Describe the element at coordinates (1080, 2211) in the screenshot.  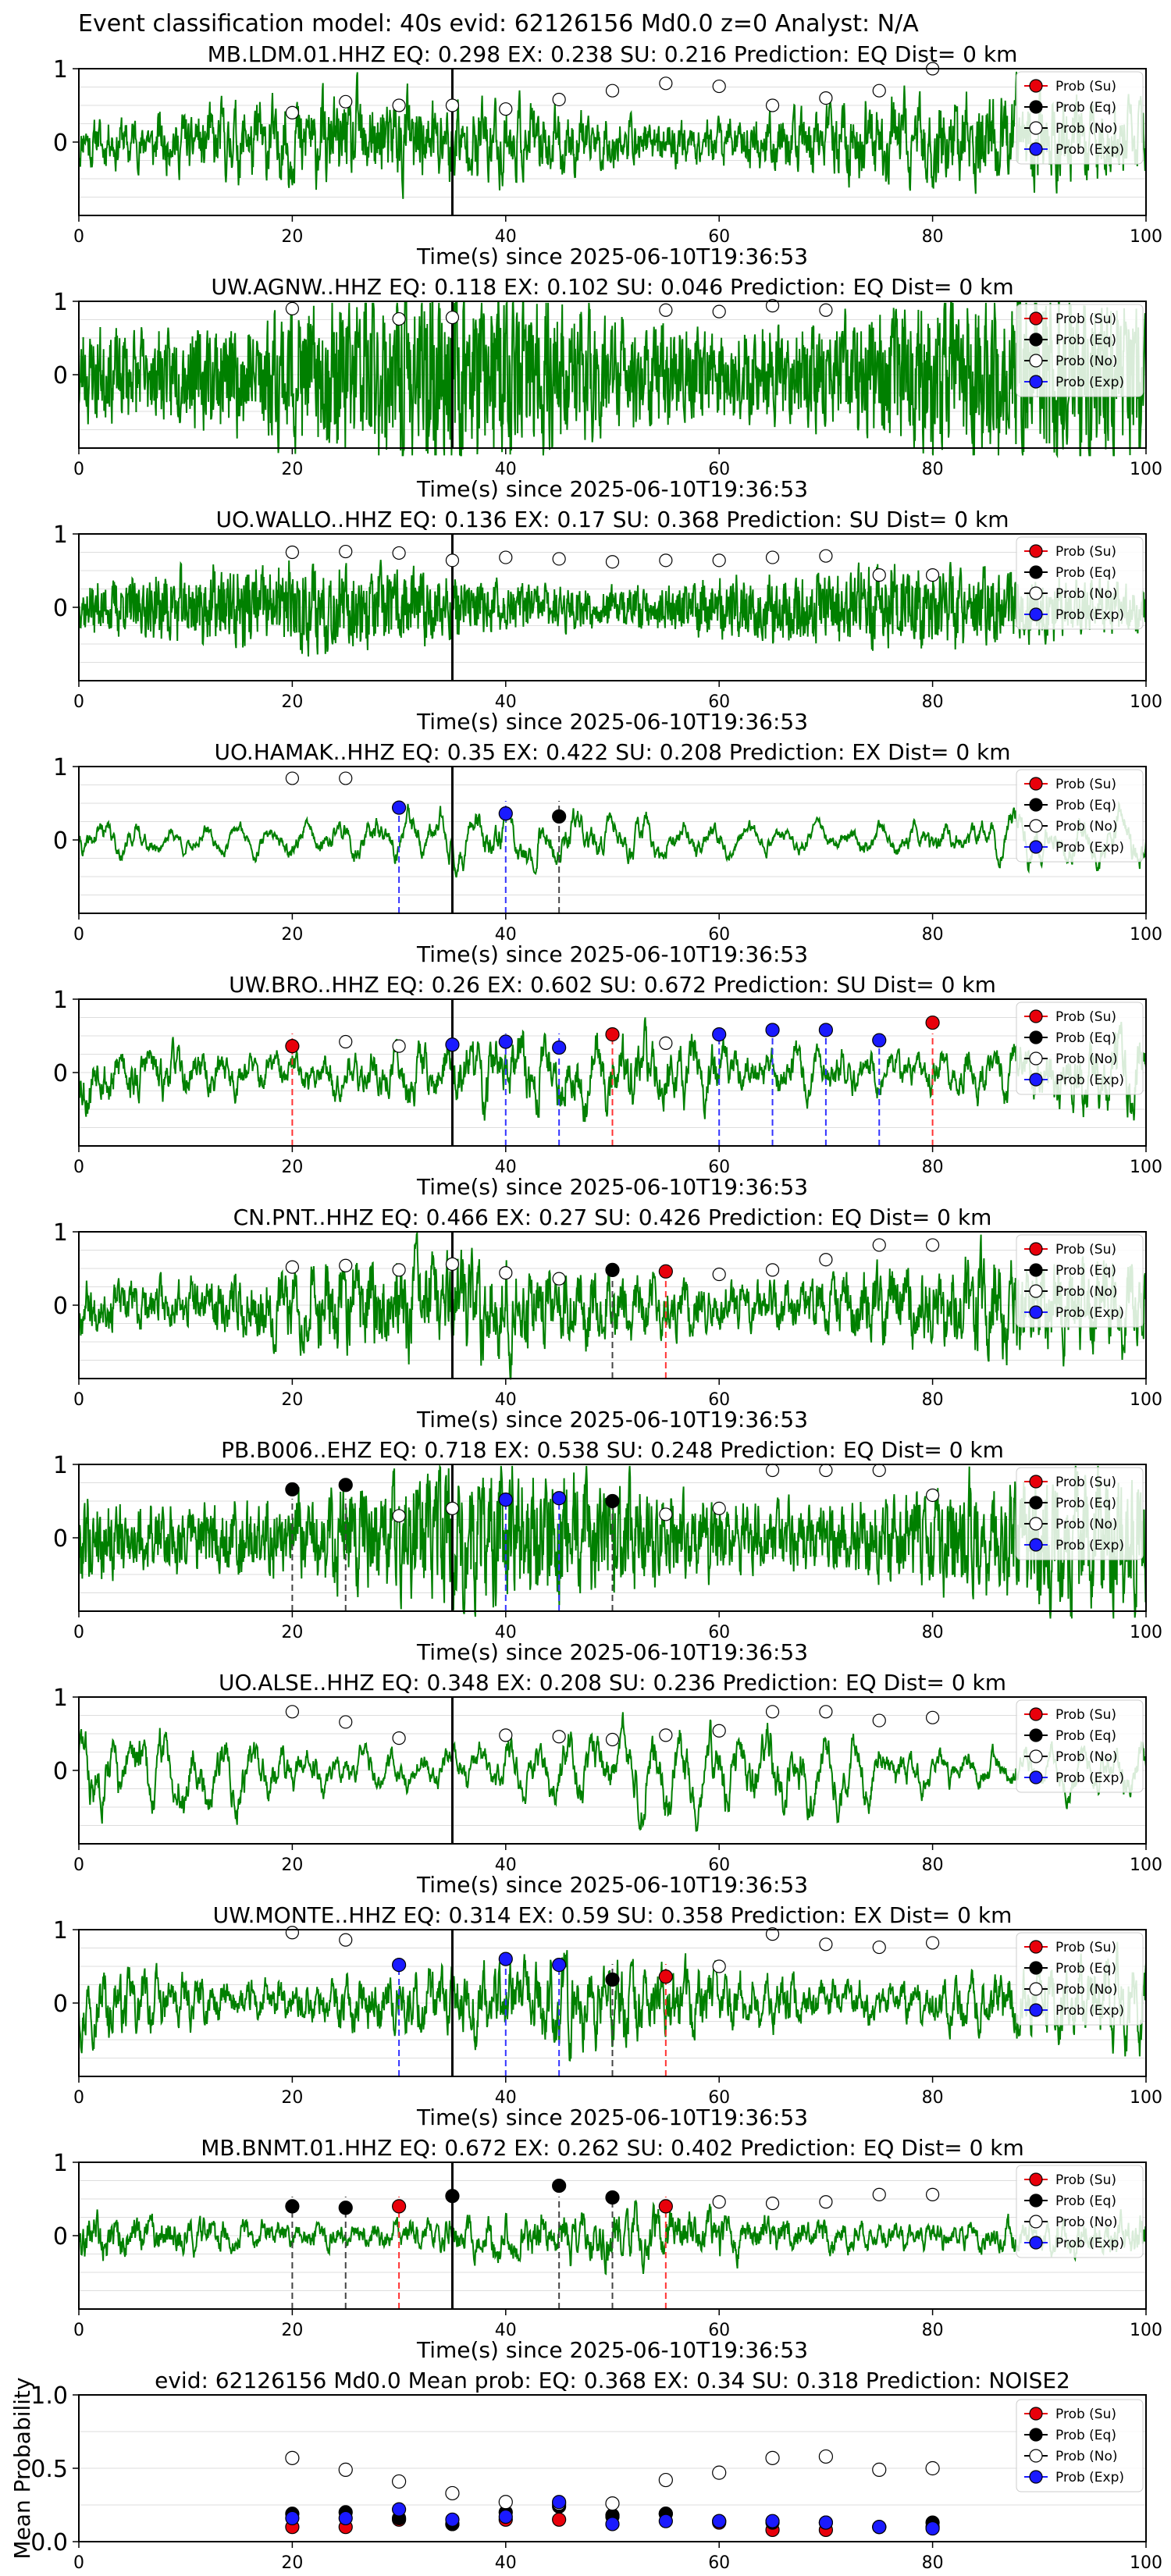
I see `legend-9: Prob (Su) Prob (Eq) Prob (No) Prob (Exp)` at that location.